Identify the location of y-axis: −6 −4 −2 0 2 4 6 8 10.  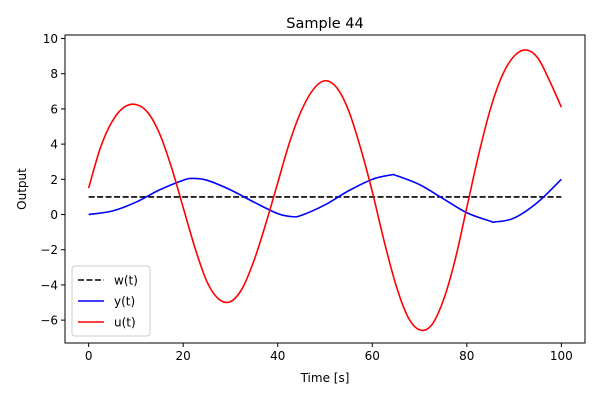
(52, 180).